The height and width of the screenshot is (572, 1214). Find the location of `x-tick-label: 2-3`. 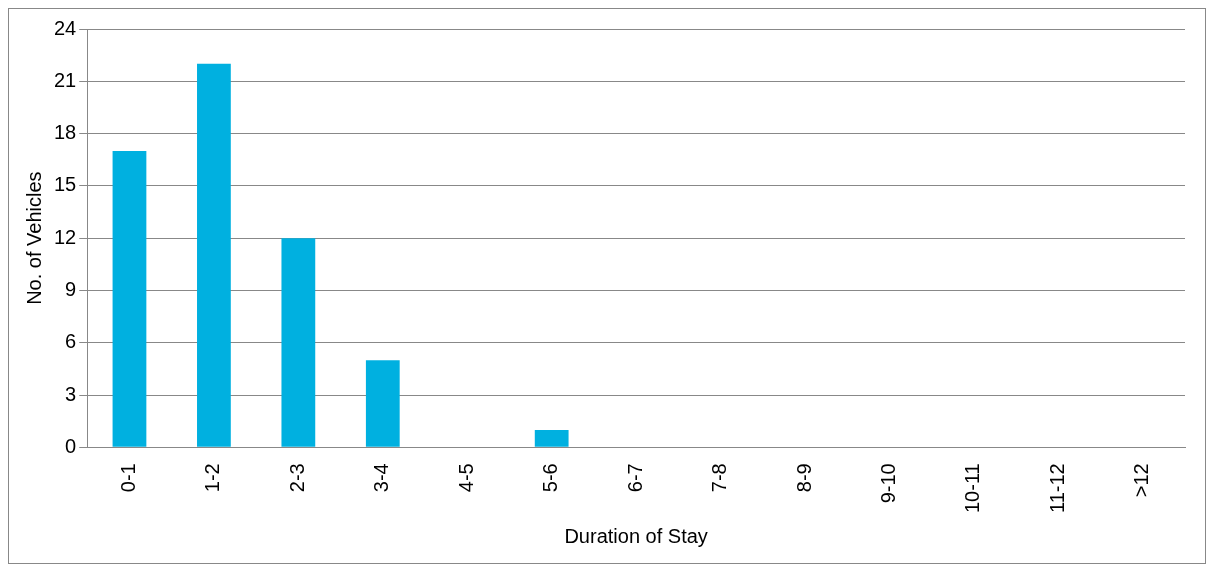

x-tick-label: 2-3 is located at coordinates (296, 478).